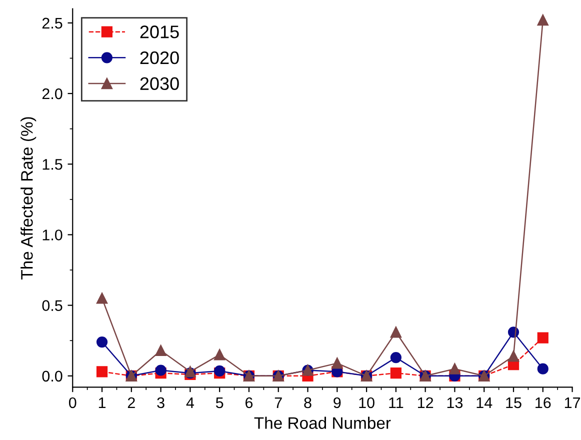  What do you see at coordinates (543, 402) in the screenshot?
I see `x-tick-label: 16` at bounding box center [543, 402].